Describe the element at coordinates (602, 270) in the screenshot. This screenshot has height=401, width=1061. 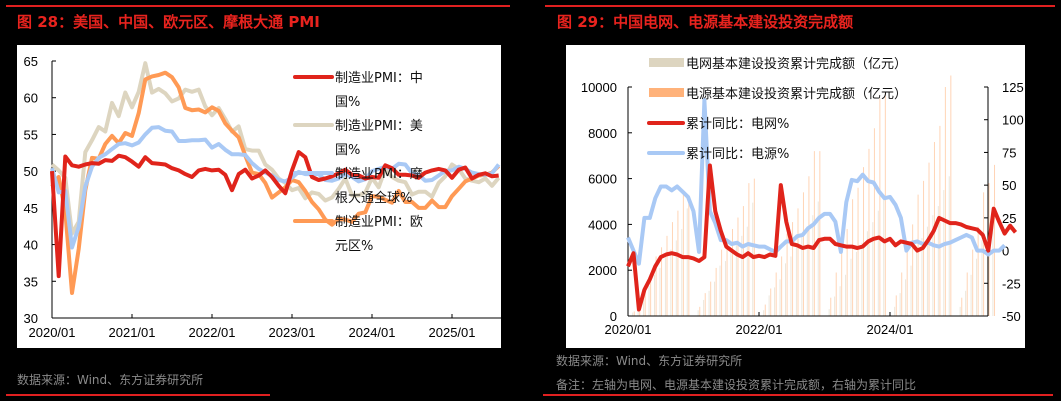
I see `left-y-tick-label: 2000` at that location.